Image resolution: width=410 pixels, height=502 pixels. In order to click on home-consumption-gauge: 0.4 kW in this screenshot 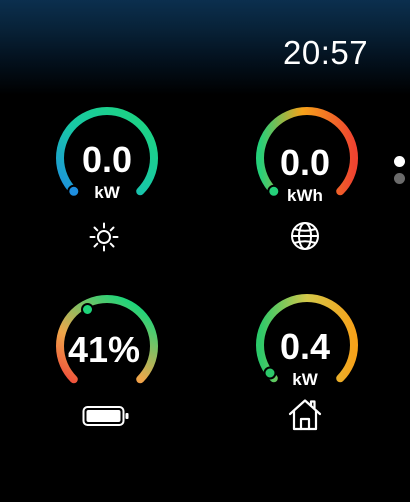, I will do `click(305, 352)`.